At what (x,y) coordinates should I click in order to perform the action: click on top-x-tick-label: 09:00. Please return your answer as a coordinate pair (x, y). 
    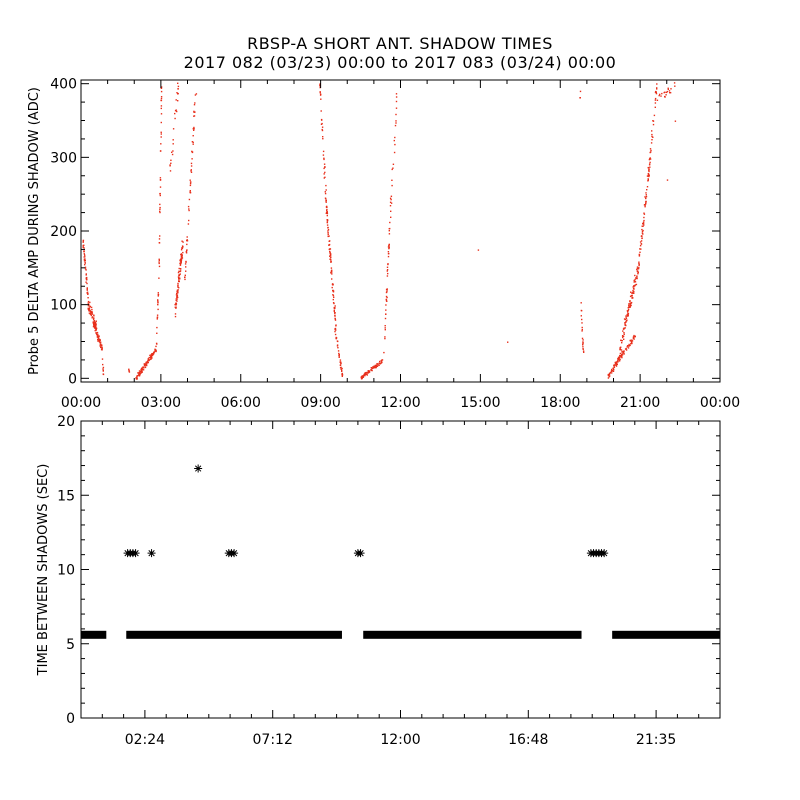
    Looking at the image, I should click on (320, 403).